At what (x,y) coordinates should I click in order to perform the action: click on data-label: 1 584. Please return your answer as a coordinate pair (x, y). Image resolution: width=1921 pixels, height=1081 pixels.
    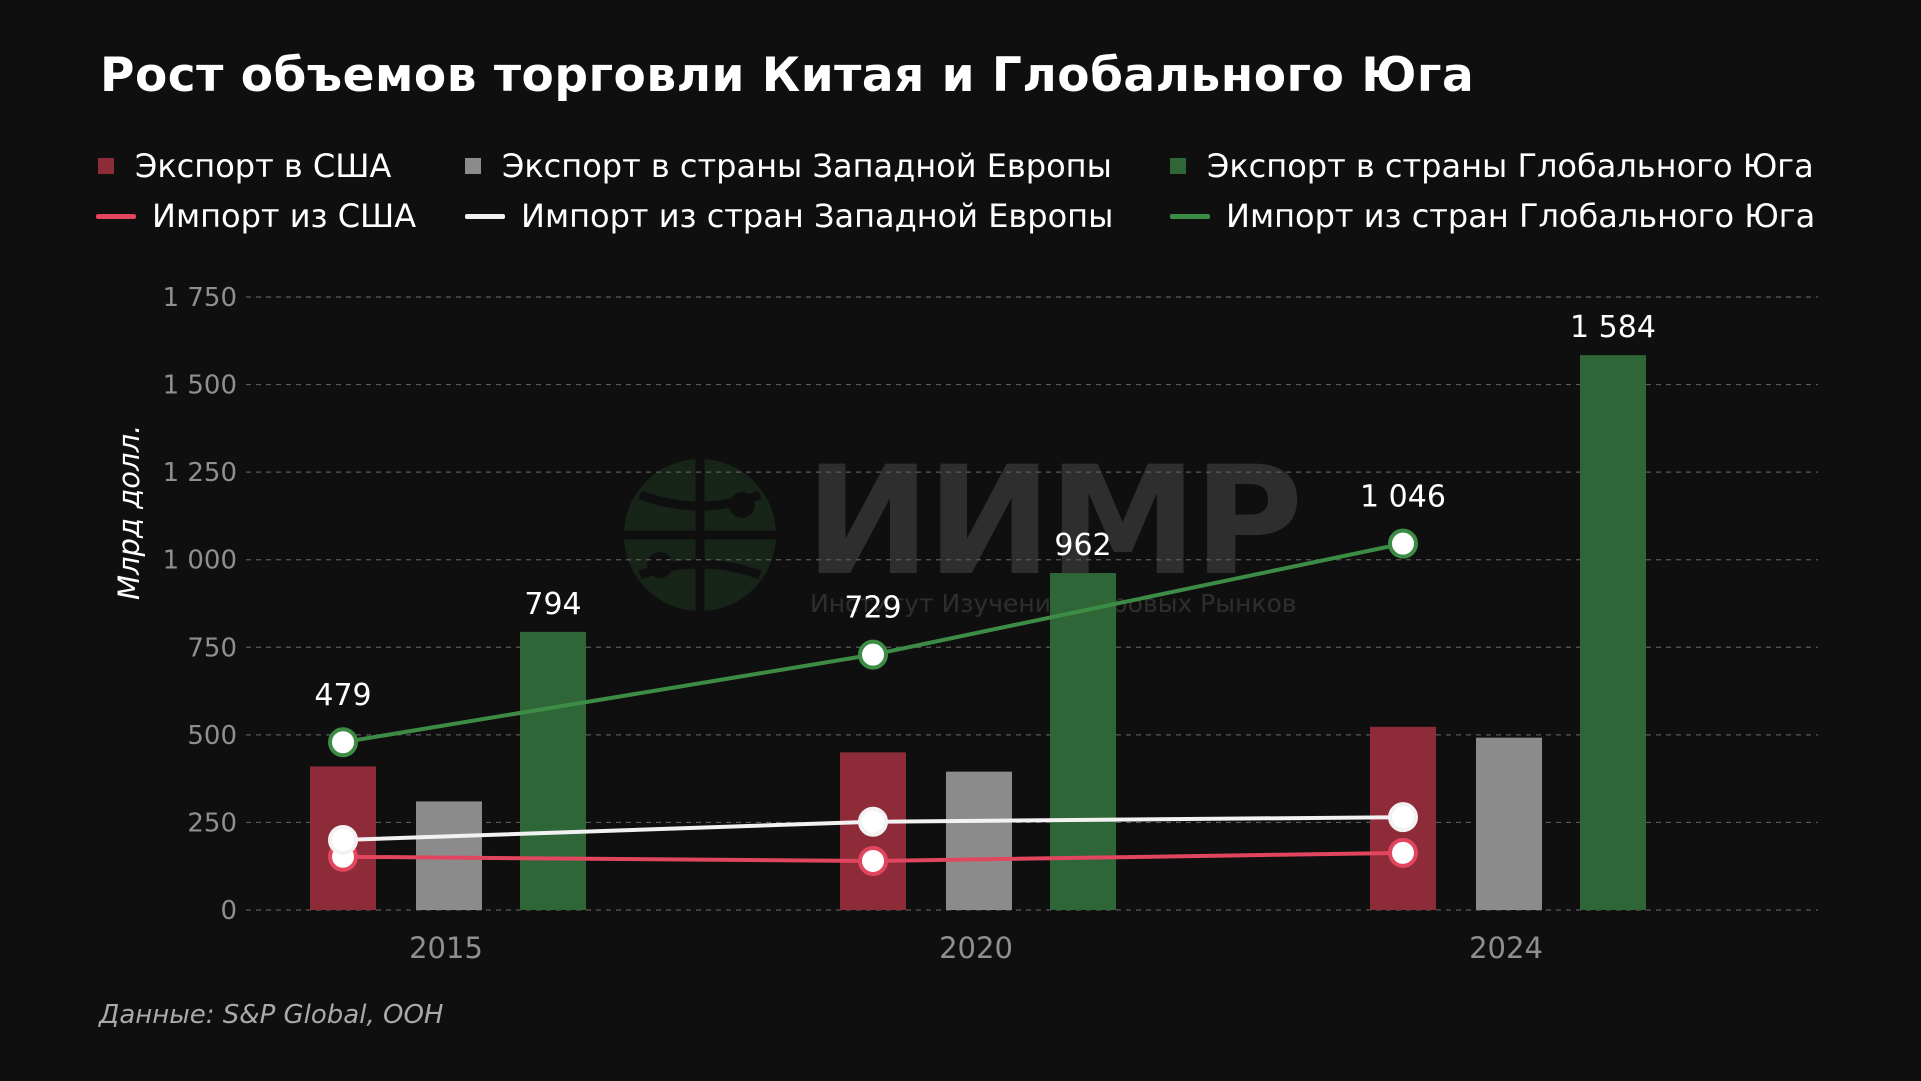
    Looking at the image, I should click on (1613, 327).